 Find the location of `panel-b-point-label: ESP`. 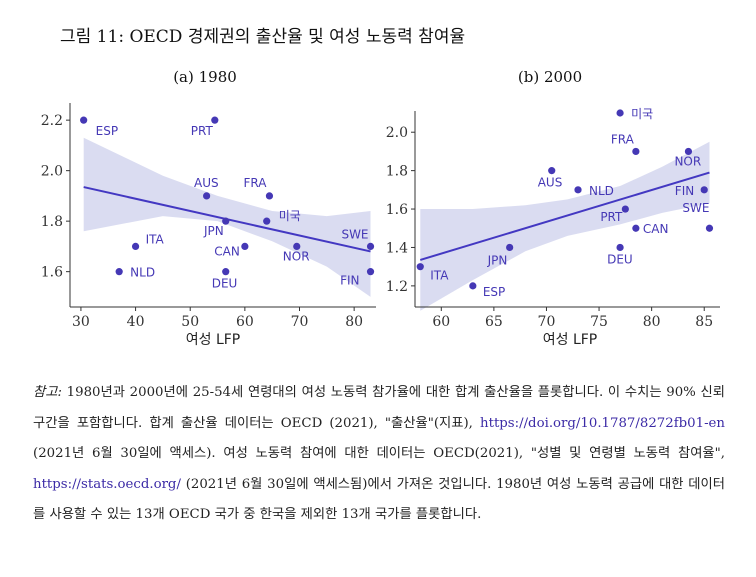

panel-b-point-label: ESP is located at coordinates (494, 292).